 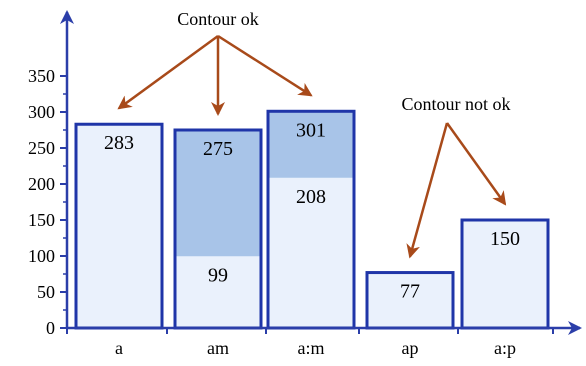 I want to click on annotation-arrow-a, so click(x=168, y=72).